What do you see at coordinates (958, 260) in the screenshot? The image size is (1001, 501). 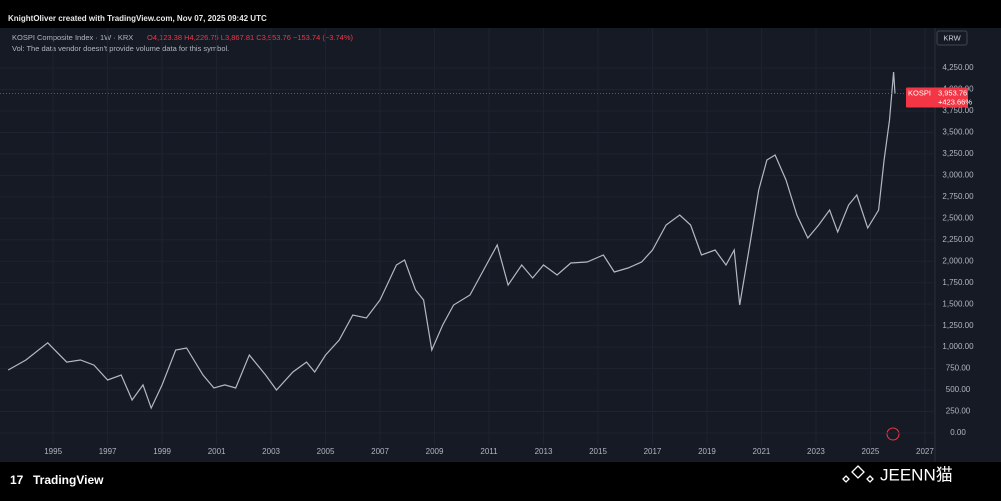 I see `y-tick-label: 2,000.00` at bounding box center [958, 260].